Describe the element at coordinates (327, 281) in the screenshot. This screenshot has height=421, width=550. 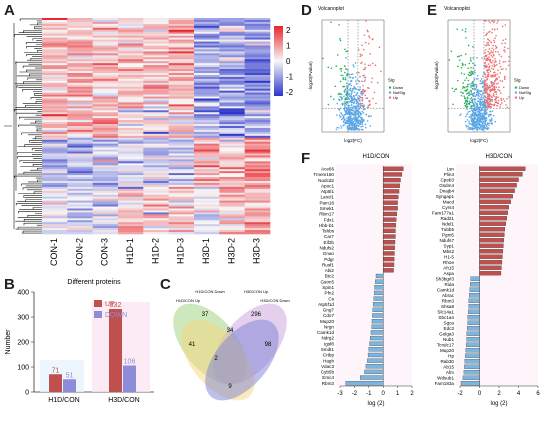
I see `protein-label: Gstm5` at that location.